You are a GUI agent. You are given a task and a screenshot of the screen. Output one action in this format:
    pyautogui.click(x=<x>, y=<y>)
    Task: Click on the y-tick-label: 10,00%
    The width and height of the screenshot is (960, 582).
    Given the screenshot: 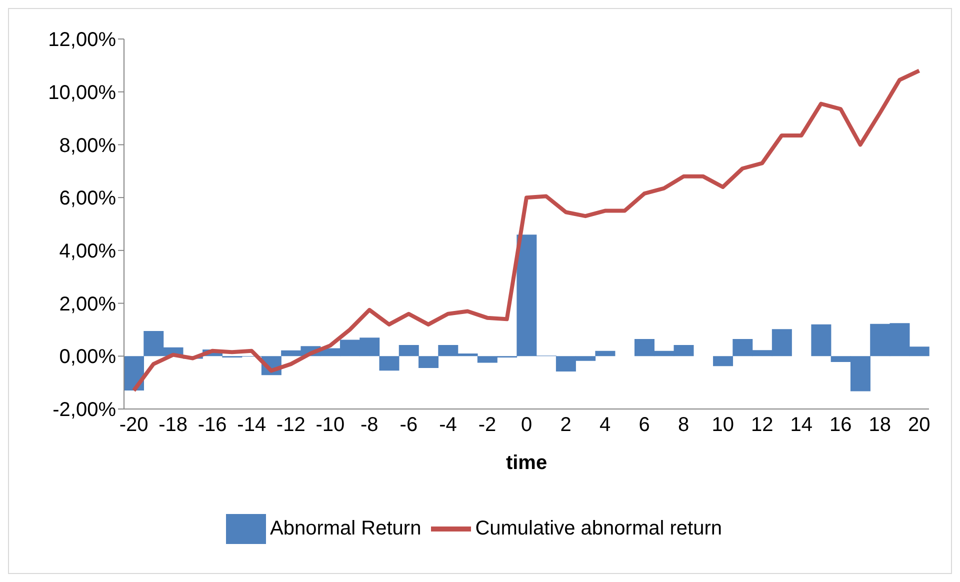 What is the action you would take?
    pyautogui.click(x=82, y=93)
    